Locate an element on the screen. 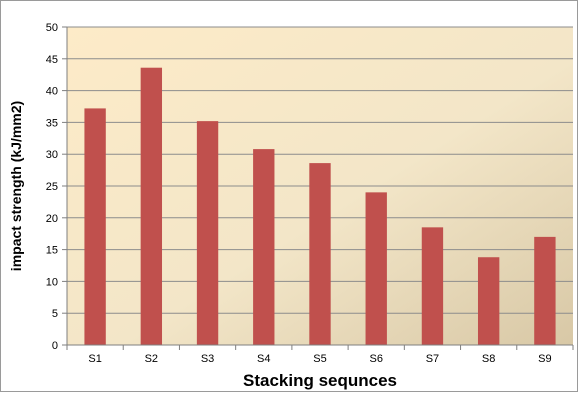 This screenshot has height=393, width=578. bar-s5 is located at coordinates (320, 254).